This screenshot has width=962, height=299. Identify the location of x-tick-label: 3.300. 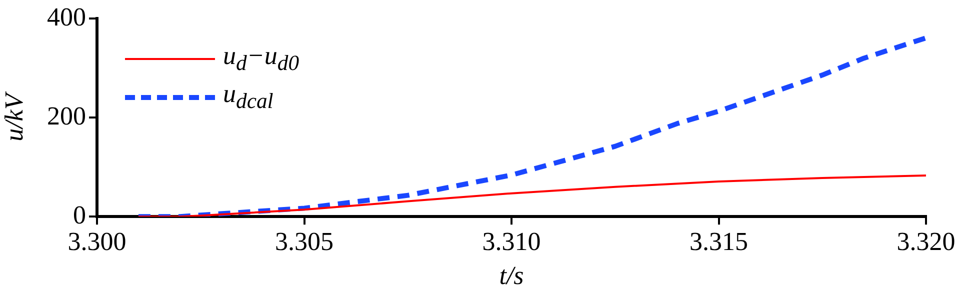
(97, 241).